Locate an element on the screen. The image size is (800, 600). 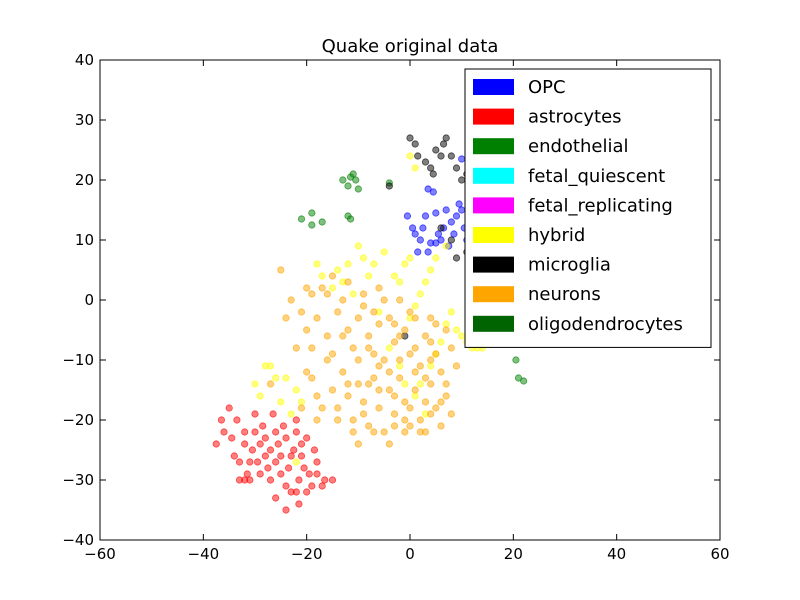
legend-label-fetal_quiescent: fetal_quiescent is located at coordinates (596, 176).